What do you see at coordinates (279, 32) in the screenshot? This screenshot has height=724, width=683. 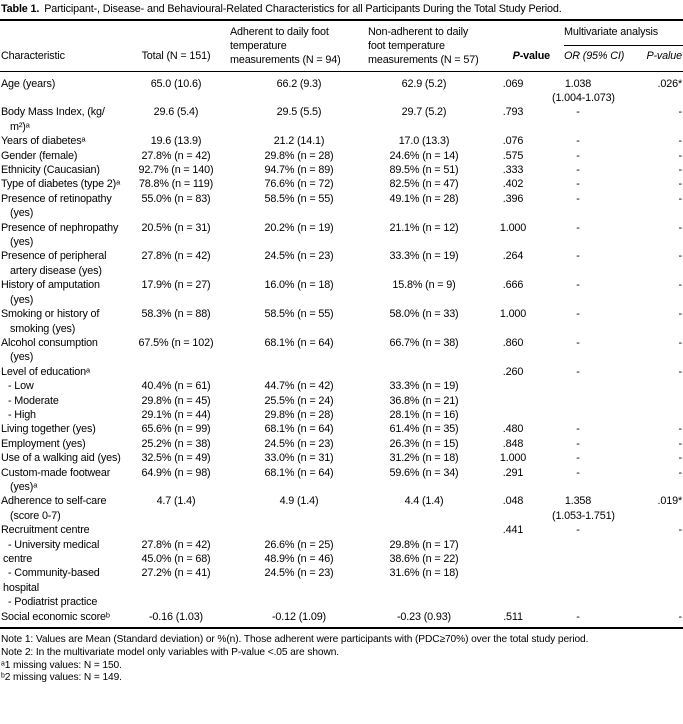 I see `col-header-adherent-line: Adherent to daily foot` at bounding box center [279, 32].